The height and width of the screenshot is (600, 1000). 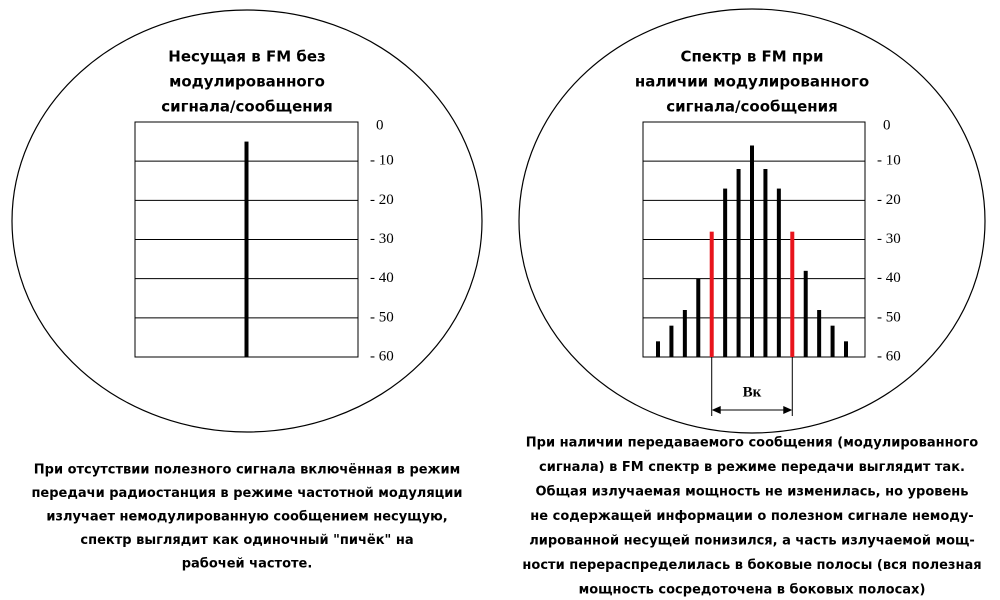 What do you see at coordinates (752, 392) in the screenshot?
I see `bandwidth-label: Bк` at bounding box center [752, 392].